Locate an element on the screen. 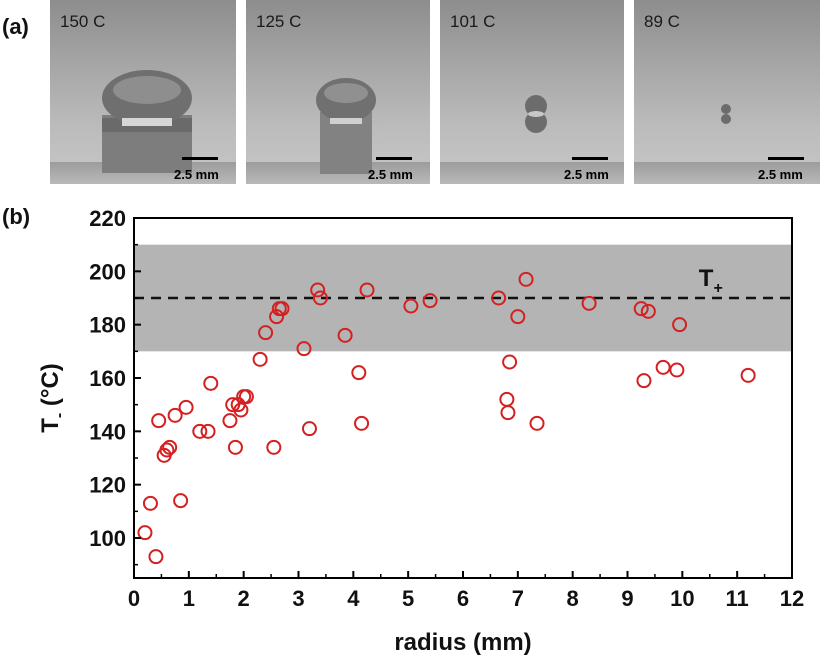  x-tick-label: 0 is located at coordinates (134, 598).